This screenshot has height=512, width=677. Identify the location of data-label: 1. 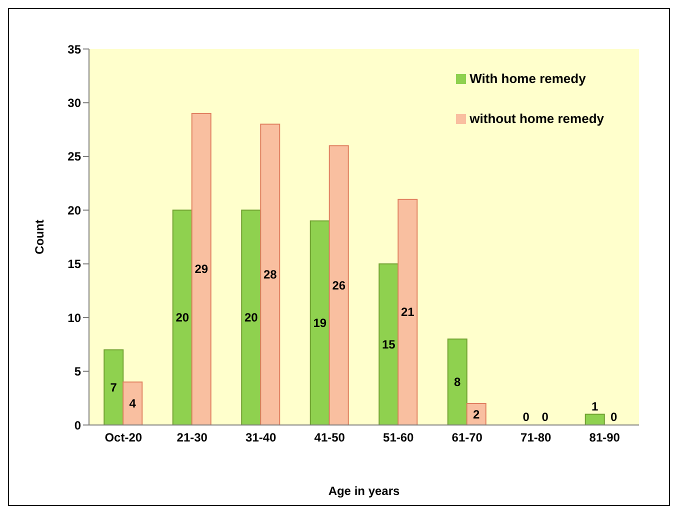
(595, 406).